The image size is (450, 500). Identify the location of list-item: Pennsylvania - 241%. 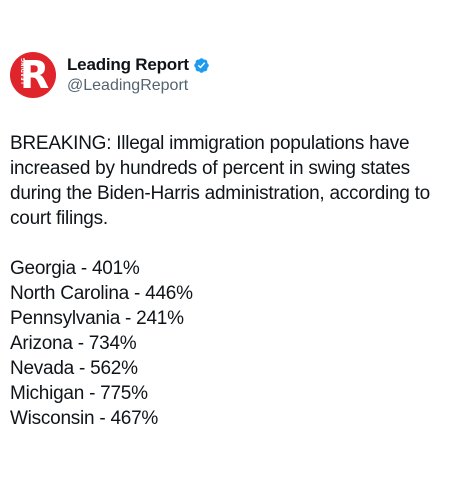
(97, 318).